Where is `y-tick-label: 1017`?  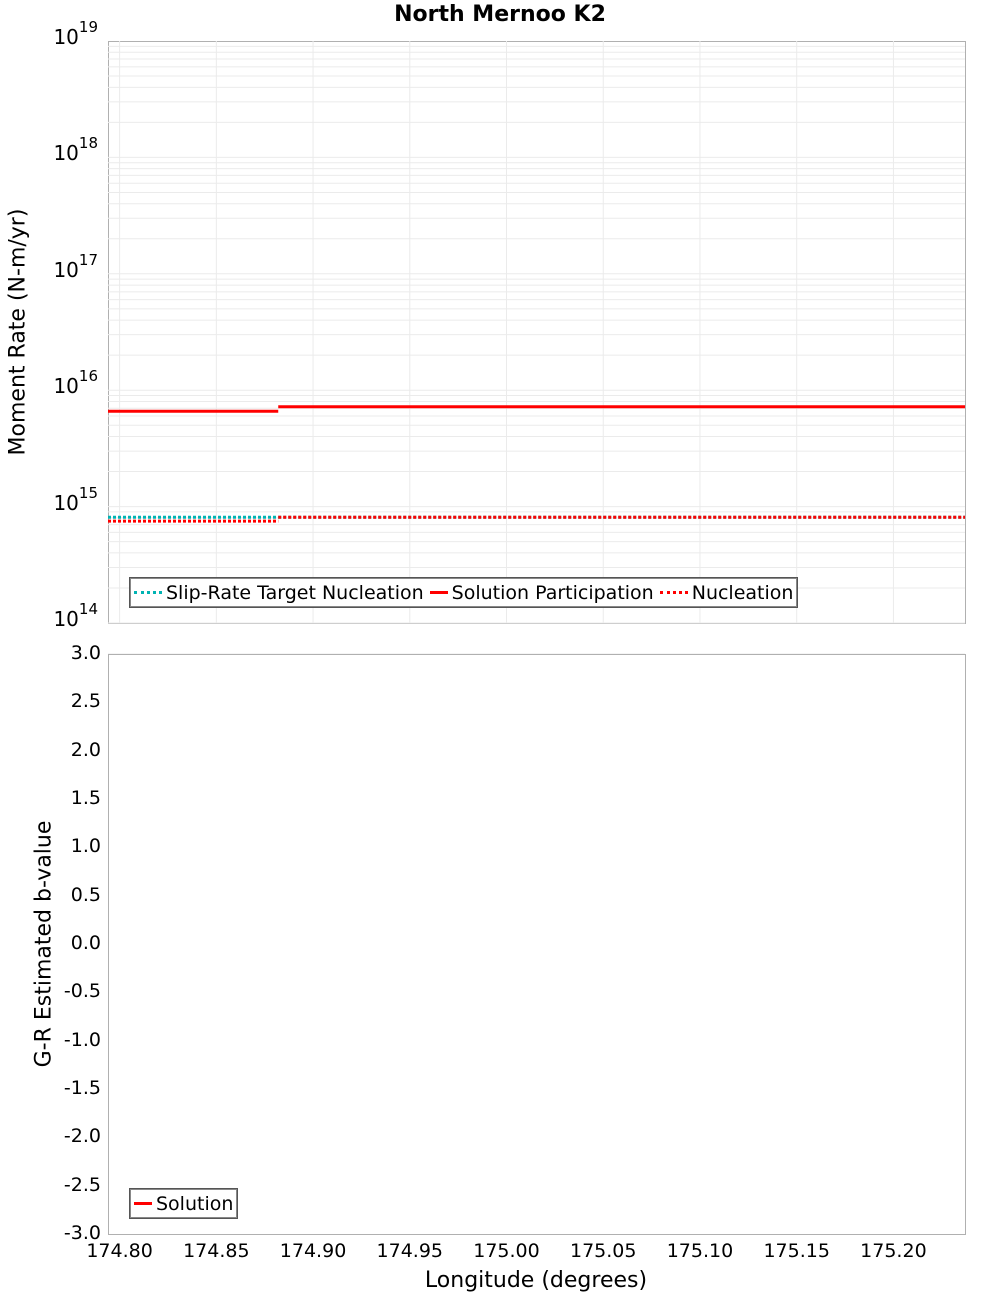 y-tick-label: 1017 is located at coordinates (75, 266).